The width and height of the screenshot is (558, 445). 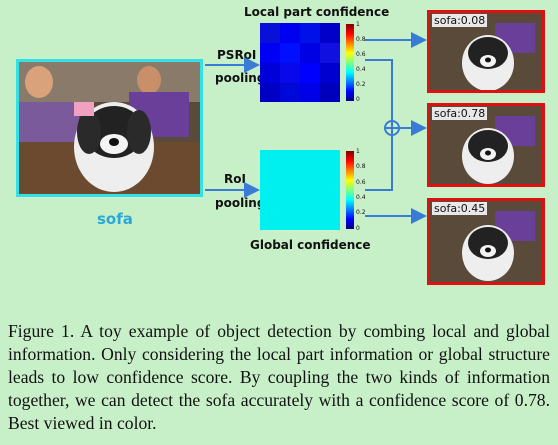 I want to click on output-1-score-tag: sofa:0.08, so click(x=460, y=20).